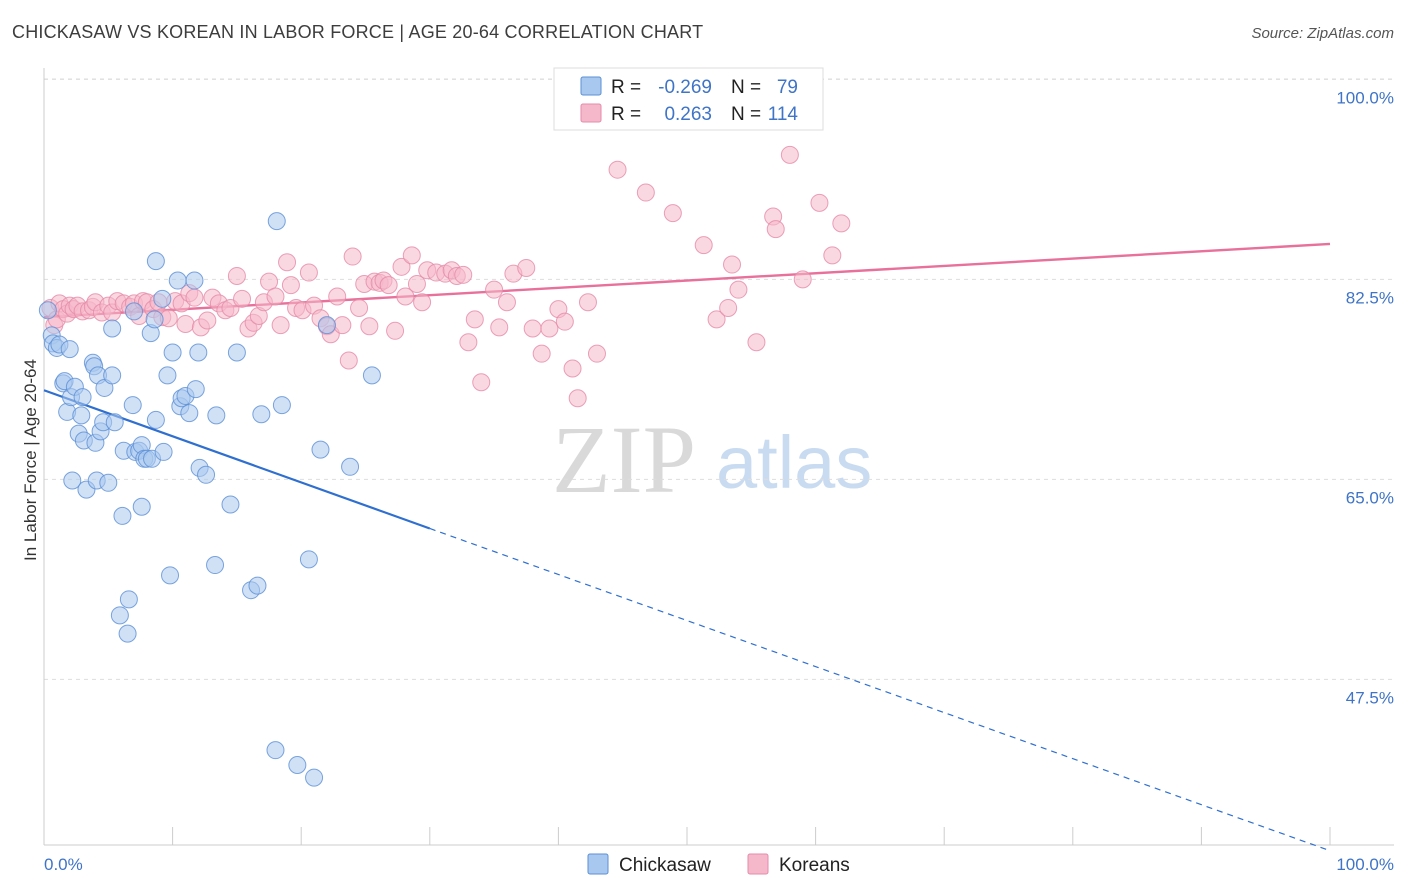  What do you see at coordinates (718, 864) in the screenshot?
I see `bottom-legend: Chickasaw Koreans` at bounding box center [718, 864].